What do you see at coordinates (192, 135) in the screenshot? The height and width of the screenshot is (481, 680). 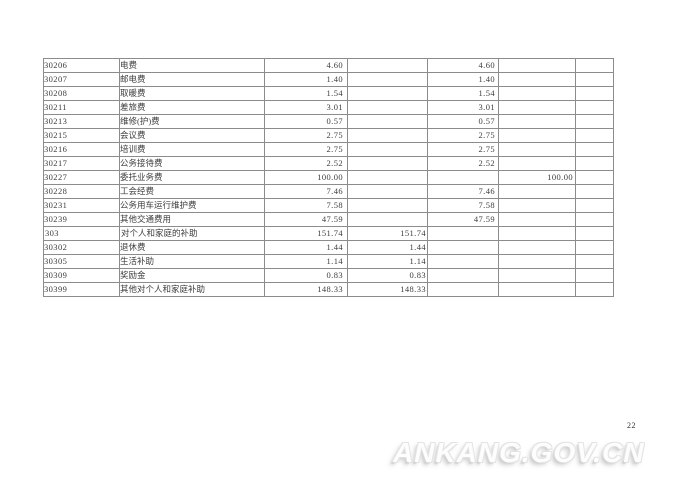 I see `row-name: 会议费` at bounding box center [192, 135].